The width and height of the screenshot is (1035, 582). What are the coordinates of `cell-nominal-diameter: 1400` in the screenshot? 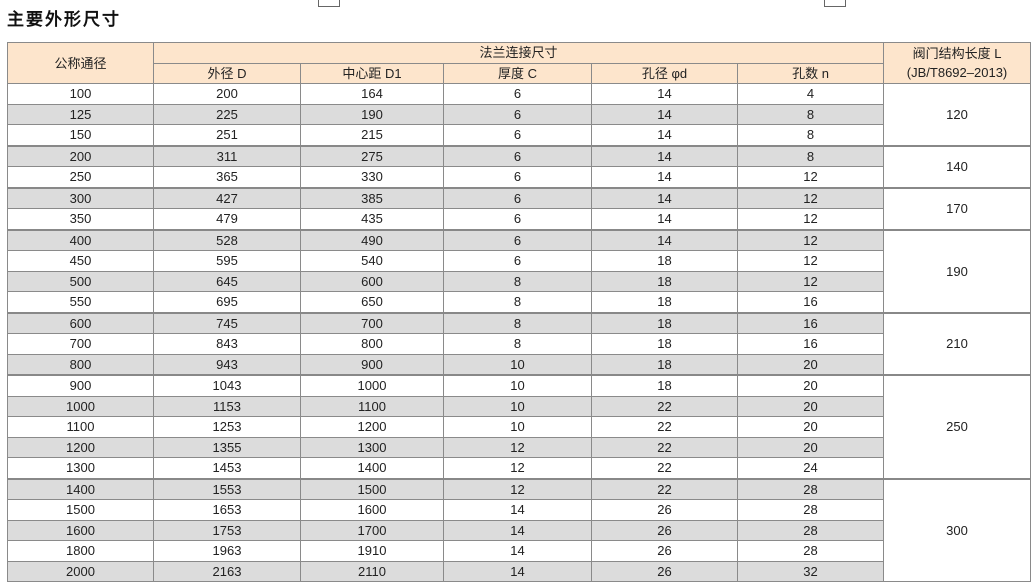 It's located at (80, 488).